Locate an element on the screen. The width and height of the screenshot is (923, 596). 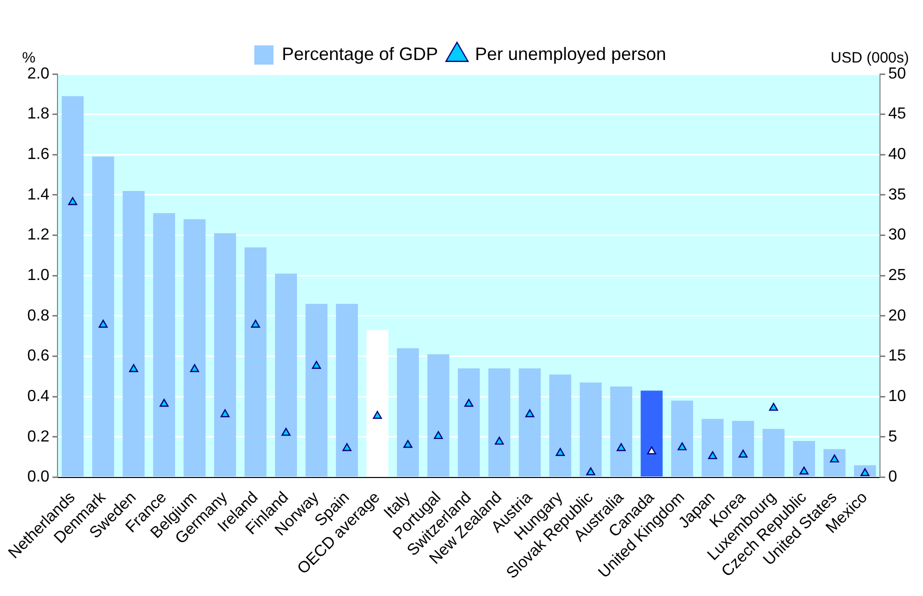
legend-label: Percentage of GDP is located at coordinates (360, 54).